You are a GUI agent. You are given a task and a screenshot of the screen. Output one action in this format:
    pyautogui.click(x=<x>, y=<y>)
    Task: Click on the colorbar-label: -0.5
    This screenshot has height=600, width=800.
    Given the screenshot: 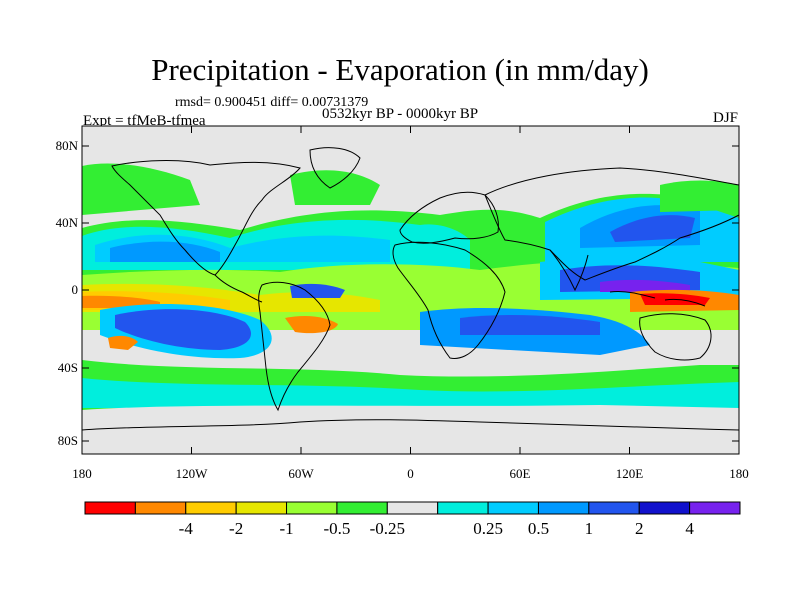 What is the action you would take?
    pyautogui.click(x=337, y=528)
    